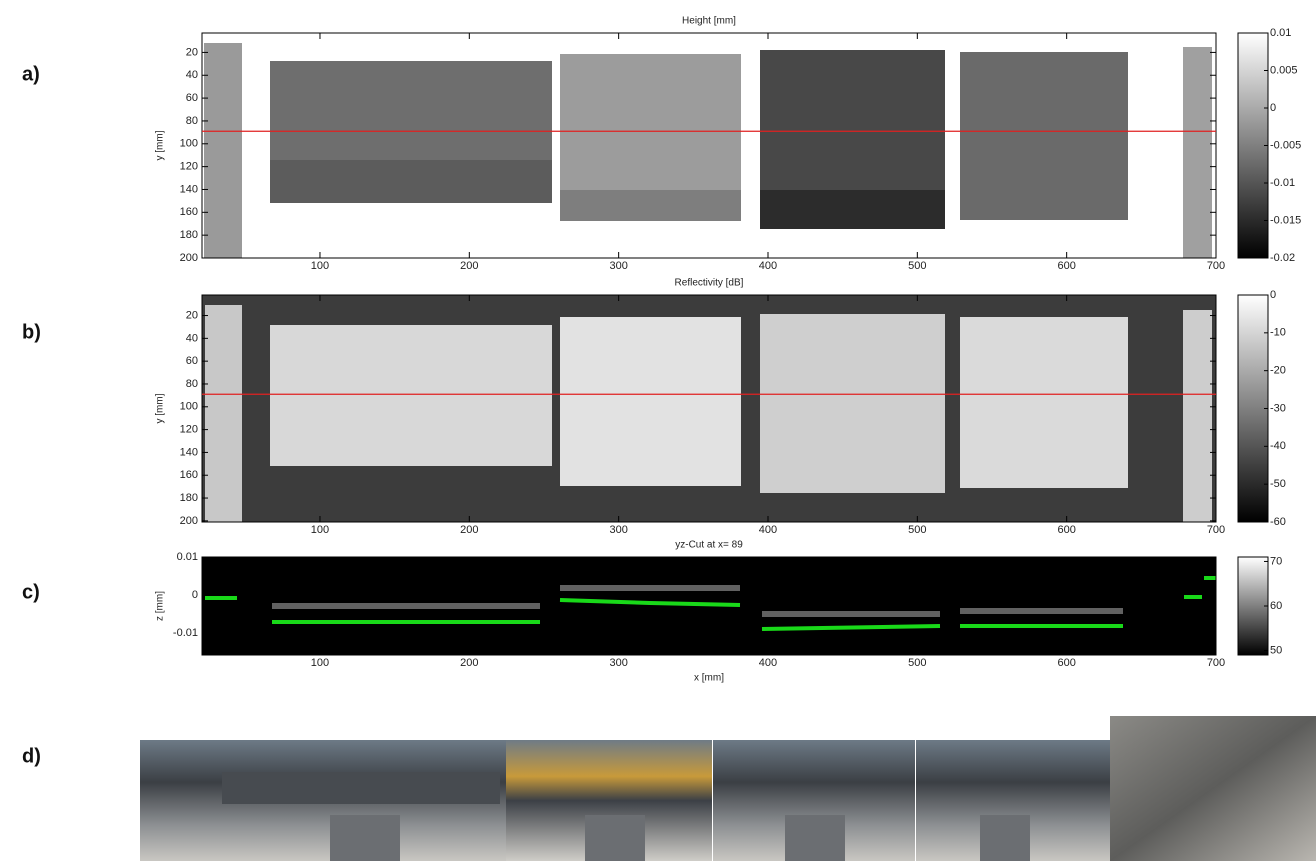 This screenshot has width=1316, height=861. I want to click on colorbar-tick-label: -40, so click(1278, 446).